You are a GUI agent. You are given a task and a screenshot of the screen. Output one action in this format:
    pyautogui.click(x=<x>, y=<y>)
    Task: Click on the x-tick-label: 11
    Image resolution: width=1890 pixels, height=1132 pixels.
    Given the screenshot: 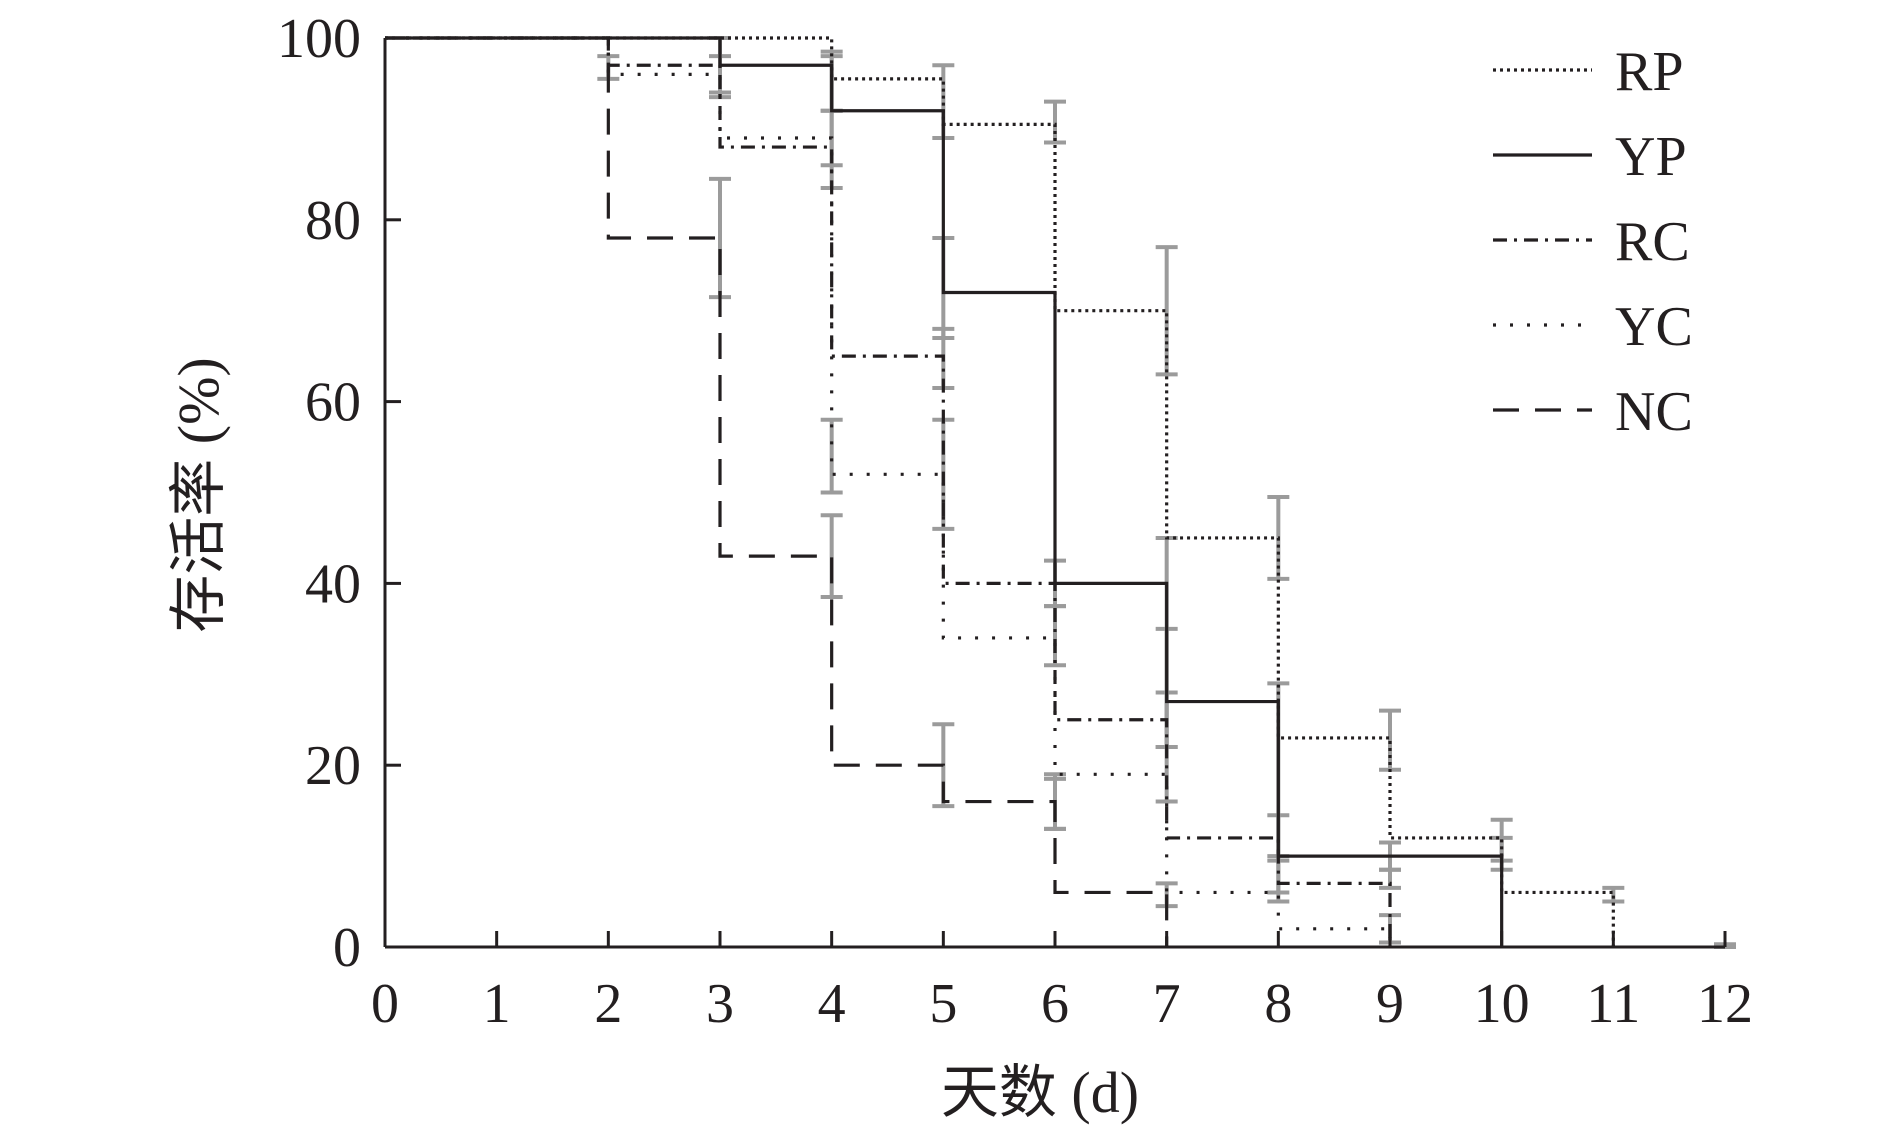 What is the action you would take?
    pyautogui.click(x=1613, y=1004)
    